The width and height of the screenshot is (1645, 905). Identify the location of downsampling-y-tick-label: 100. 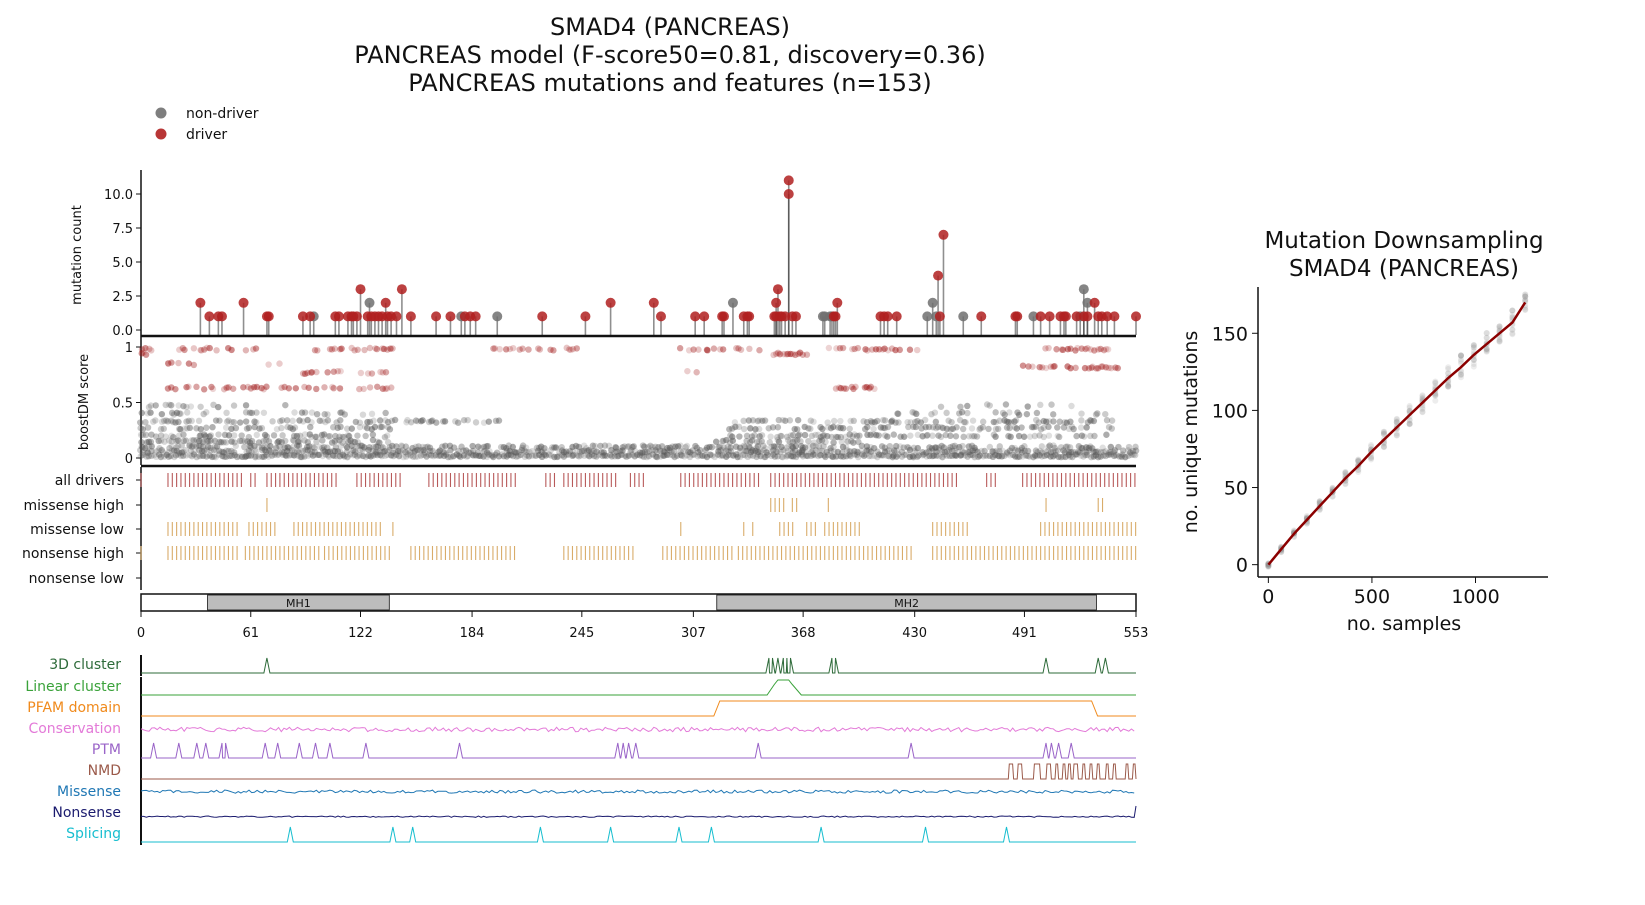
(1230, 411).